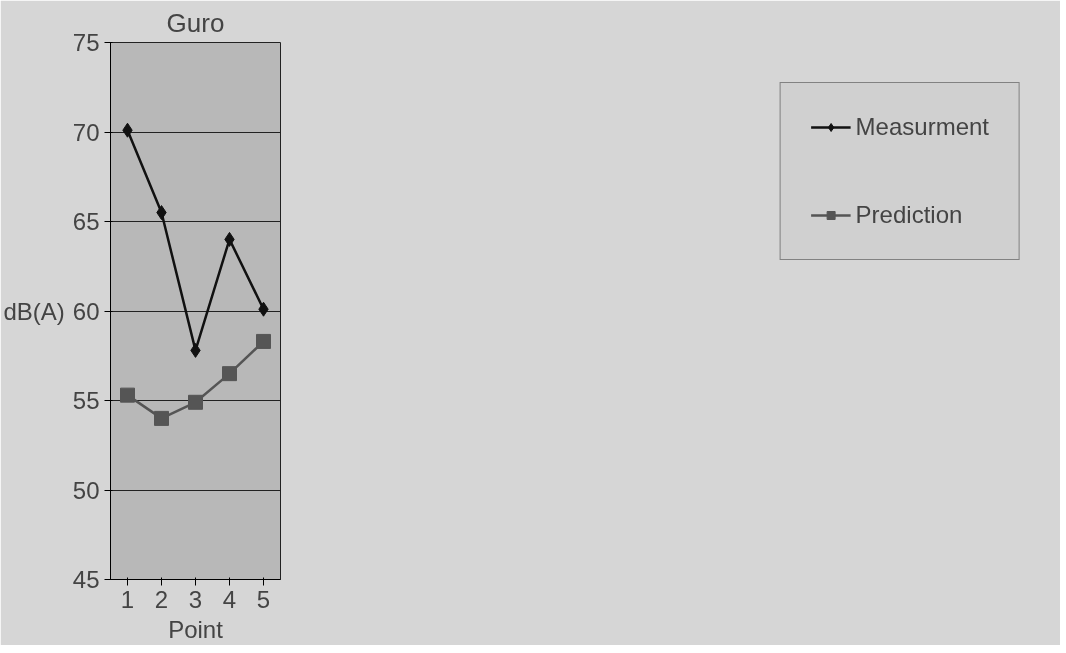 The width and height of the screenshot is (1066, 653). I want to click on y-tick-label: 70, so click(86, 132).